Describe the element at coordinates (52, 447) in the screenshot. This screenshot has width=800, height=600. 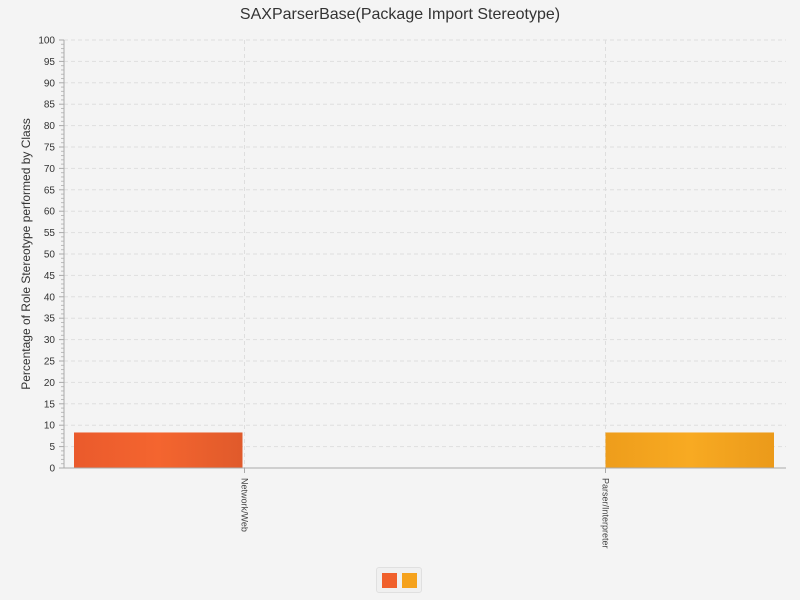
I see `y-tick-label: 5` at that location.